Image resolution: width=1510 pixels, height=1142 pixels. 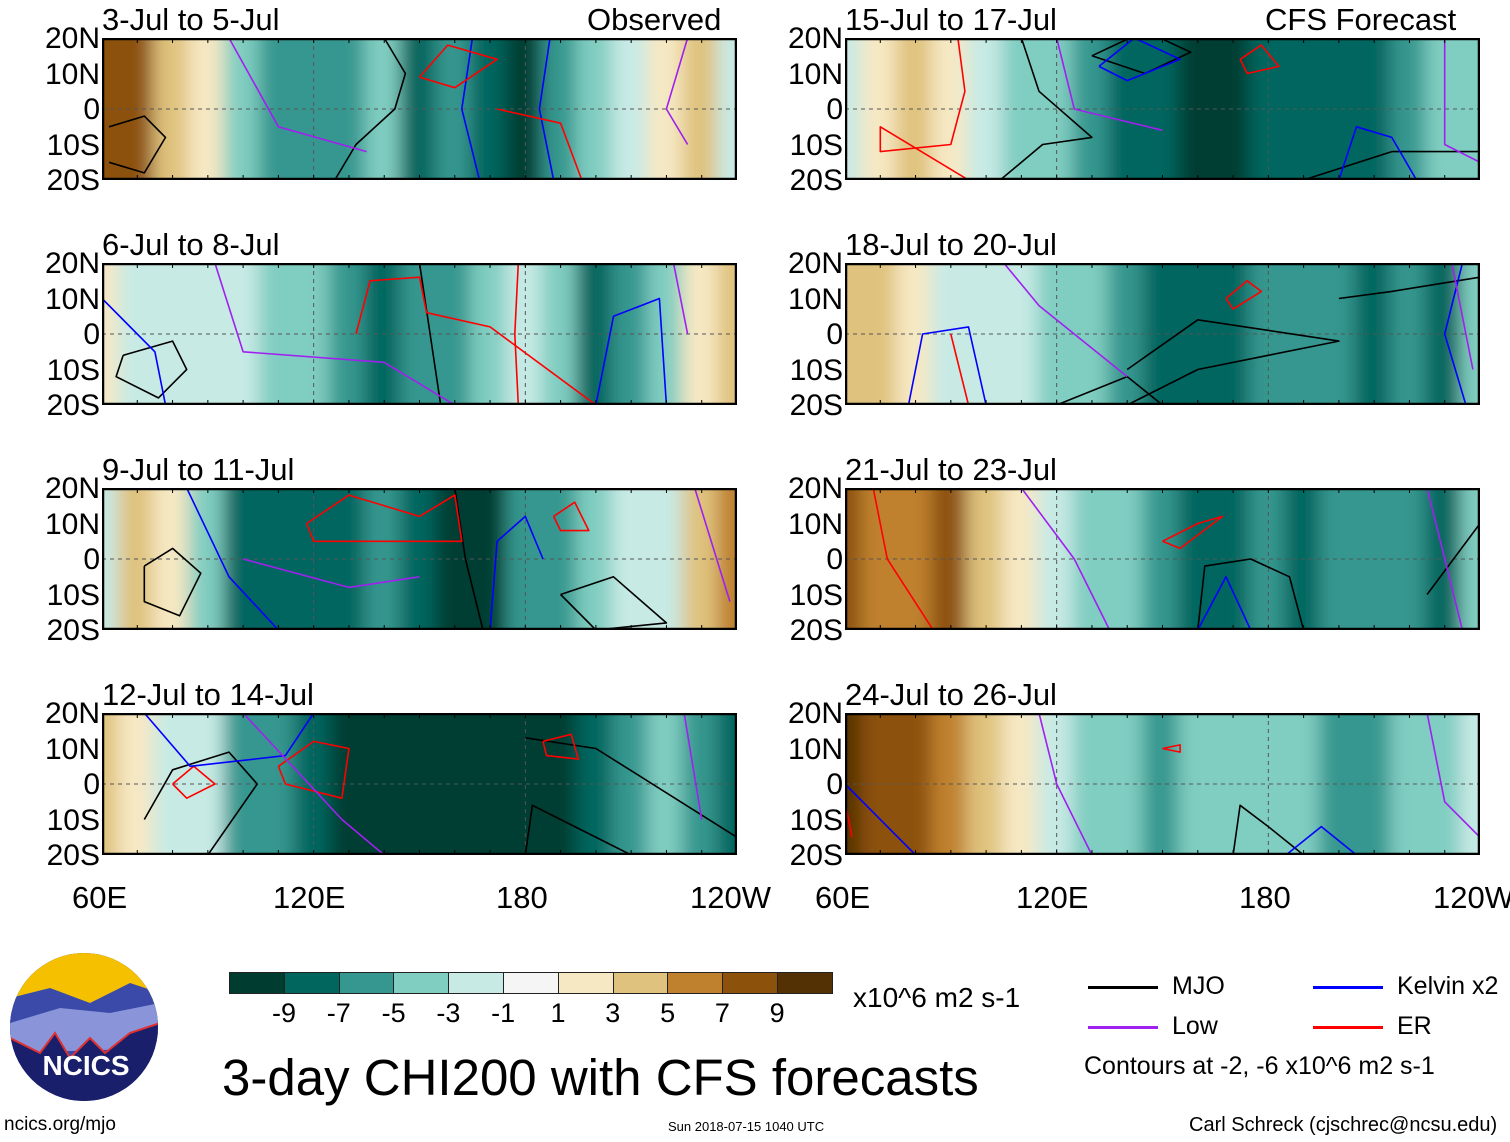 What do you see at coordinates (448, 1013) in the screenshot?
I see `colorbar-label: -3` at bounding box center [448, 1013].